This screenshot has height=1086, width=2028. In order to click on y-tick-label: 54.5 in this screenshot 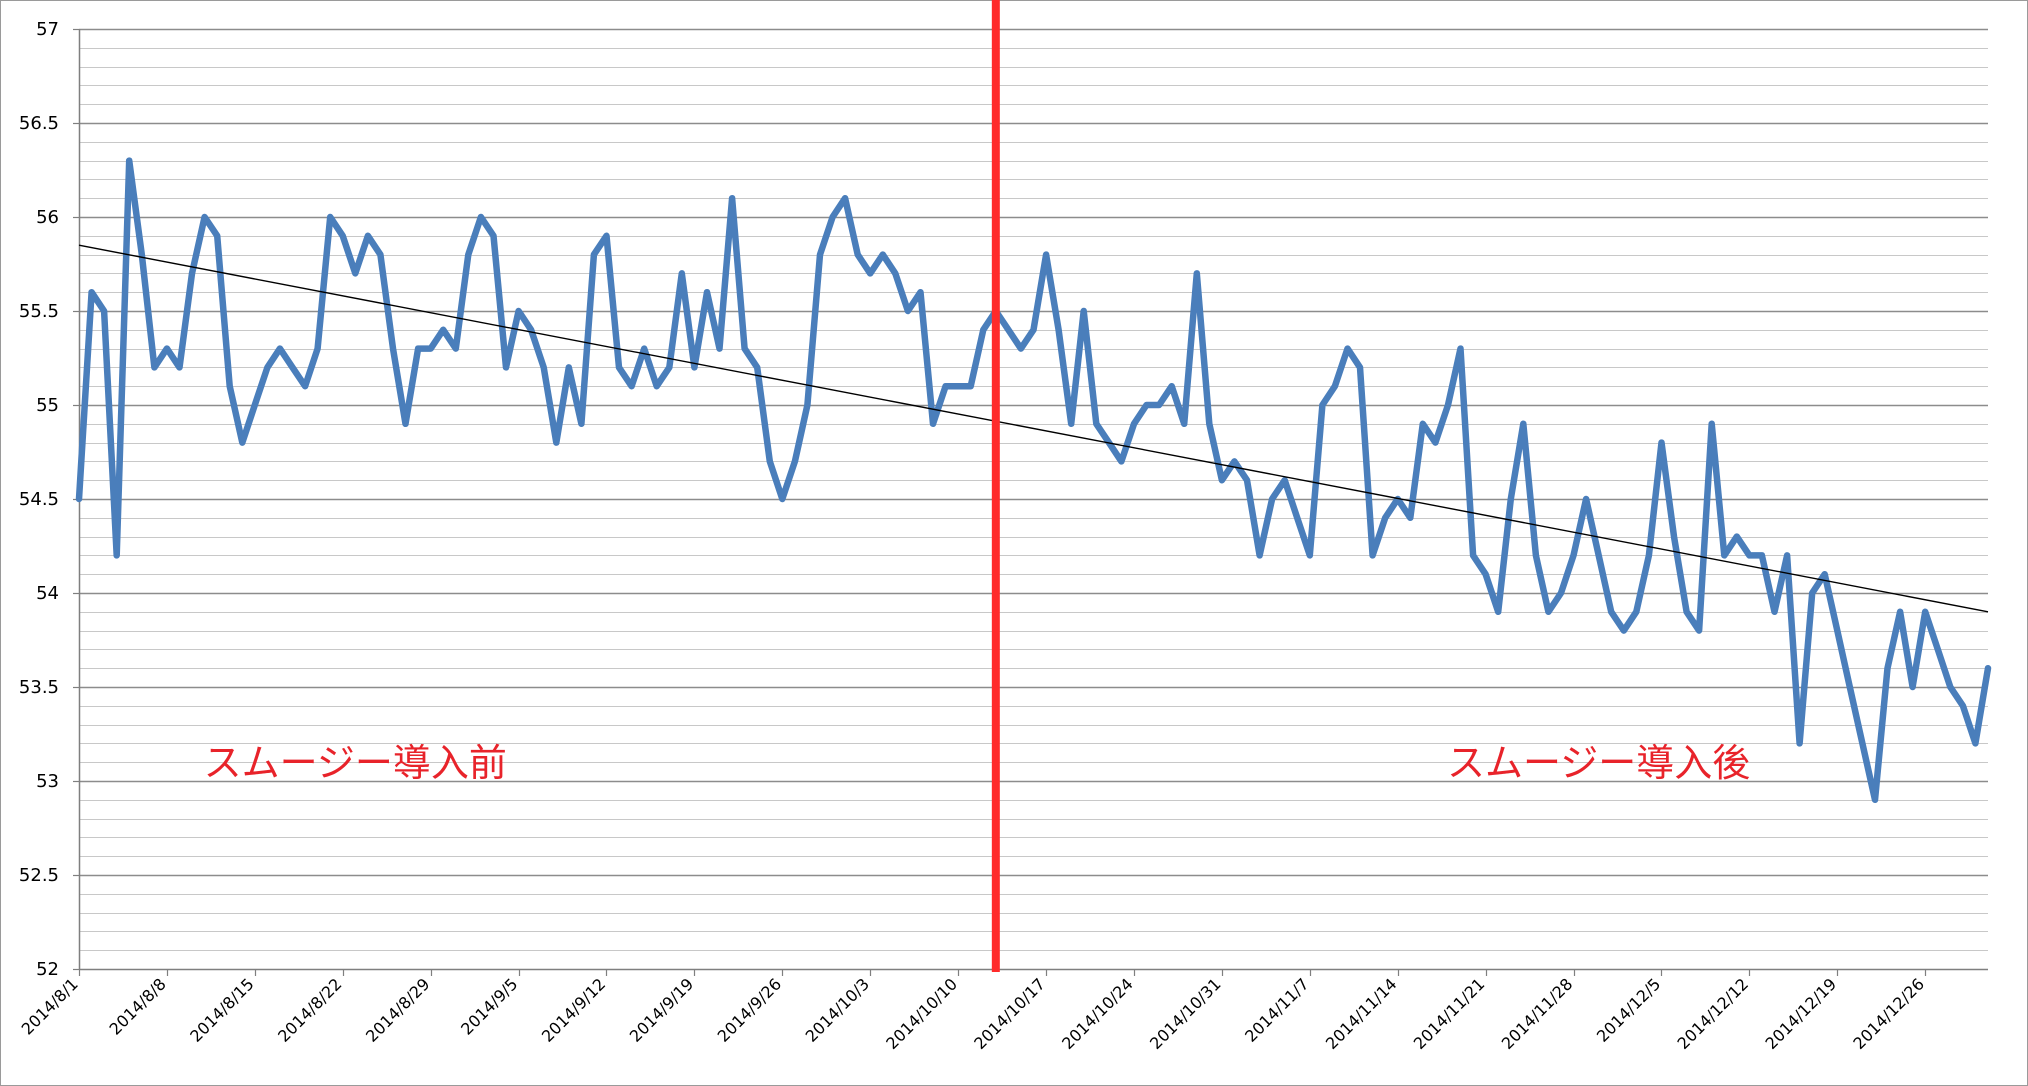, I will do `click(39, 499)`.